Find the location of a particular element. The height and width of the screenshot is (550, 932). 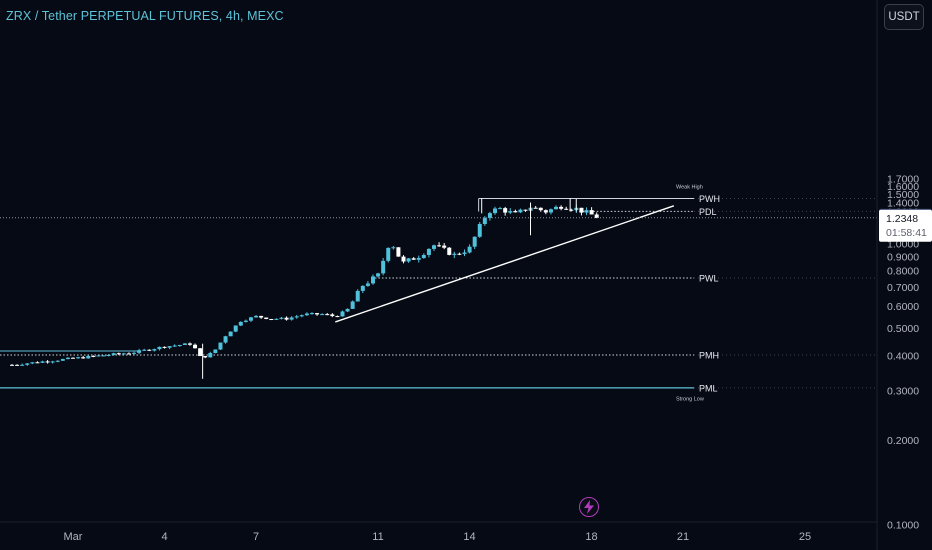

time-tick-label: 25 is located at coordinates (805, 537).